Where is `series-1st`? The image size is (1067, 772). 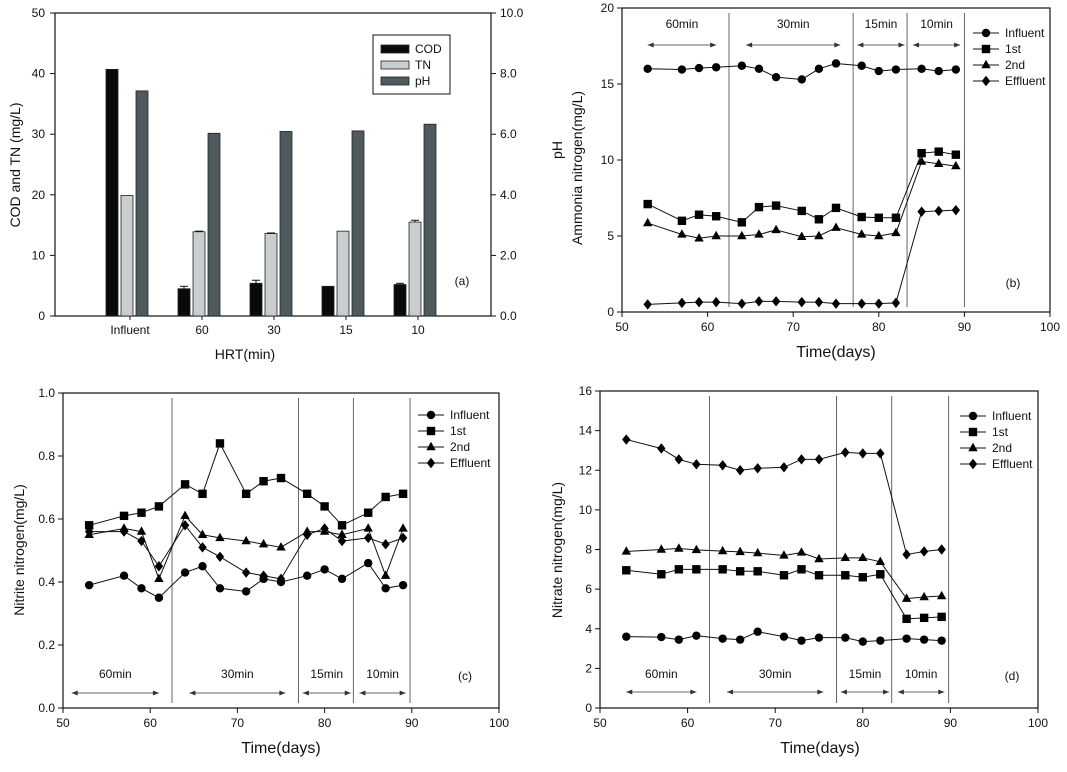
series-1st is located at coordinates (802, 187).